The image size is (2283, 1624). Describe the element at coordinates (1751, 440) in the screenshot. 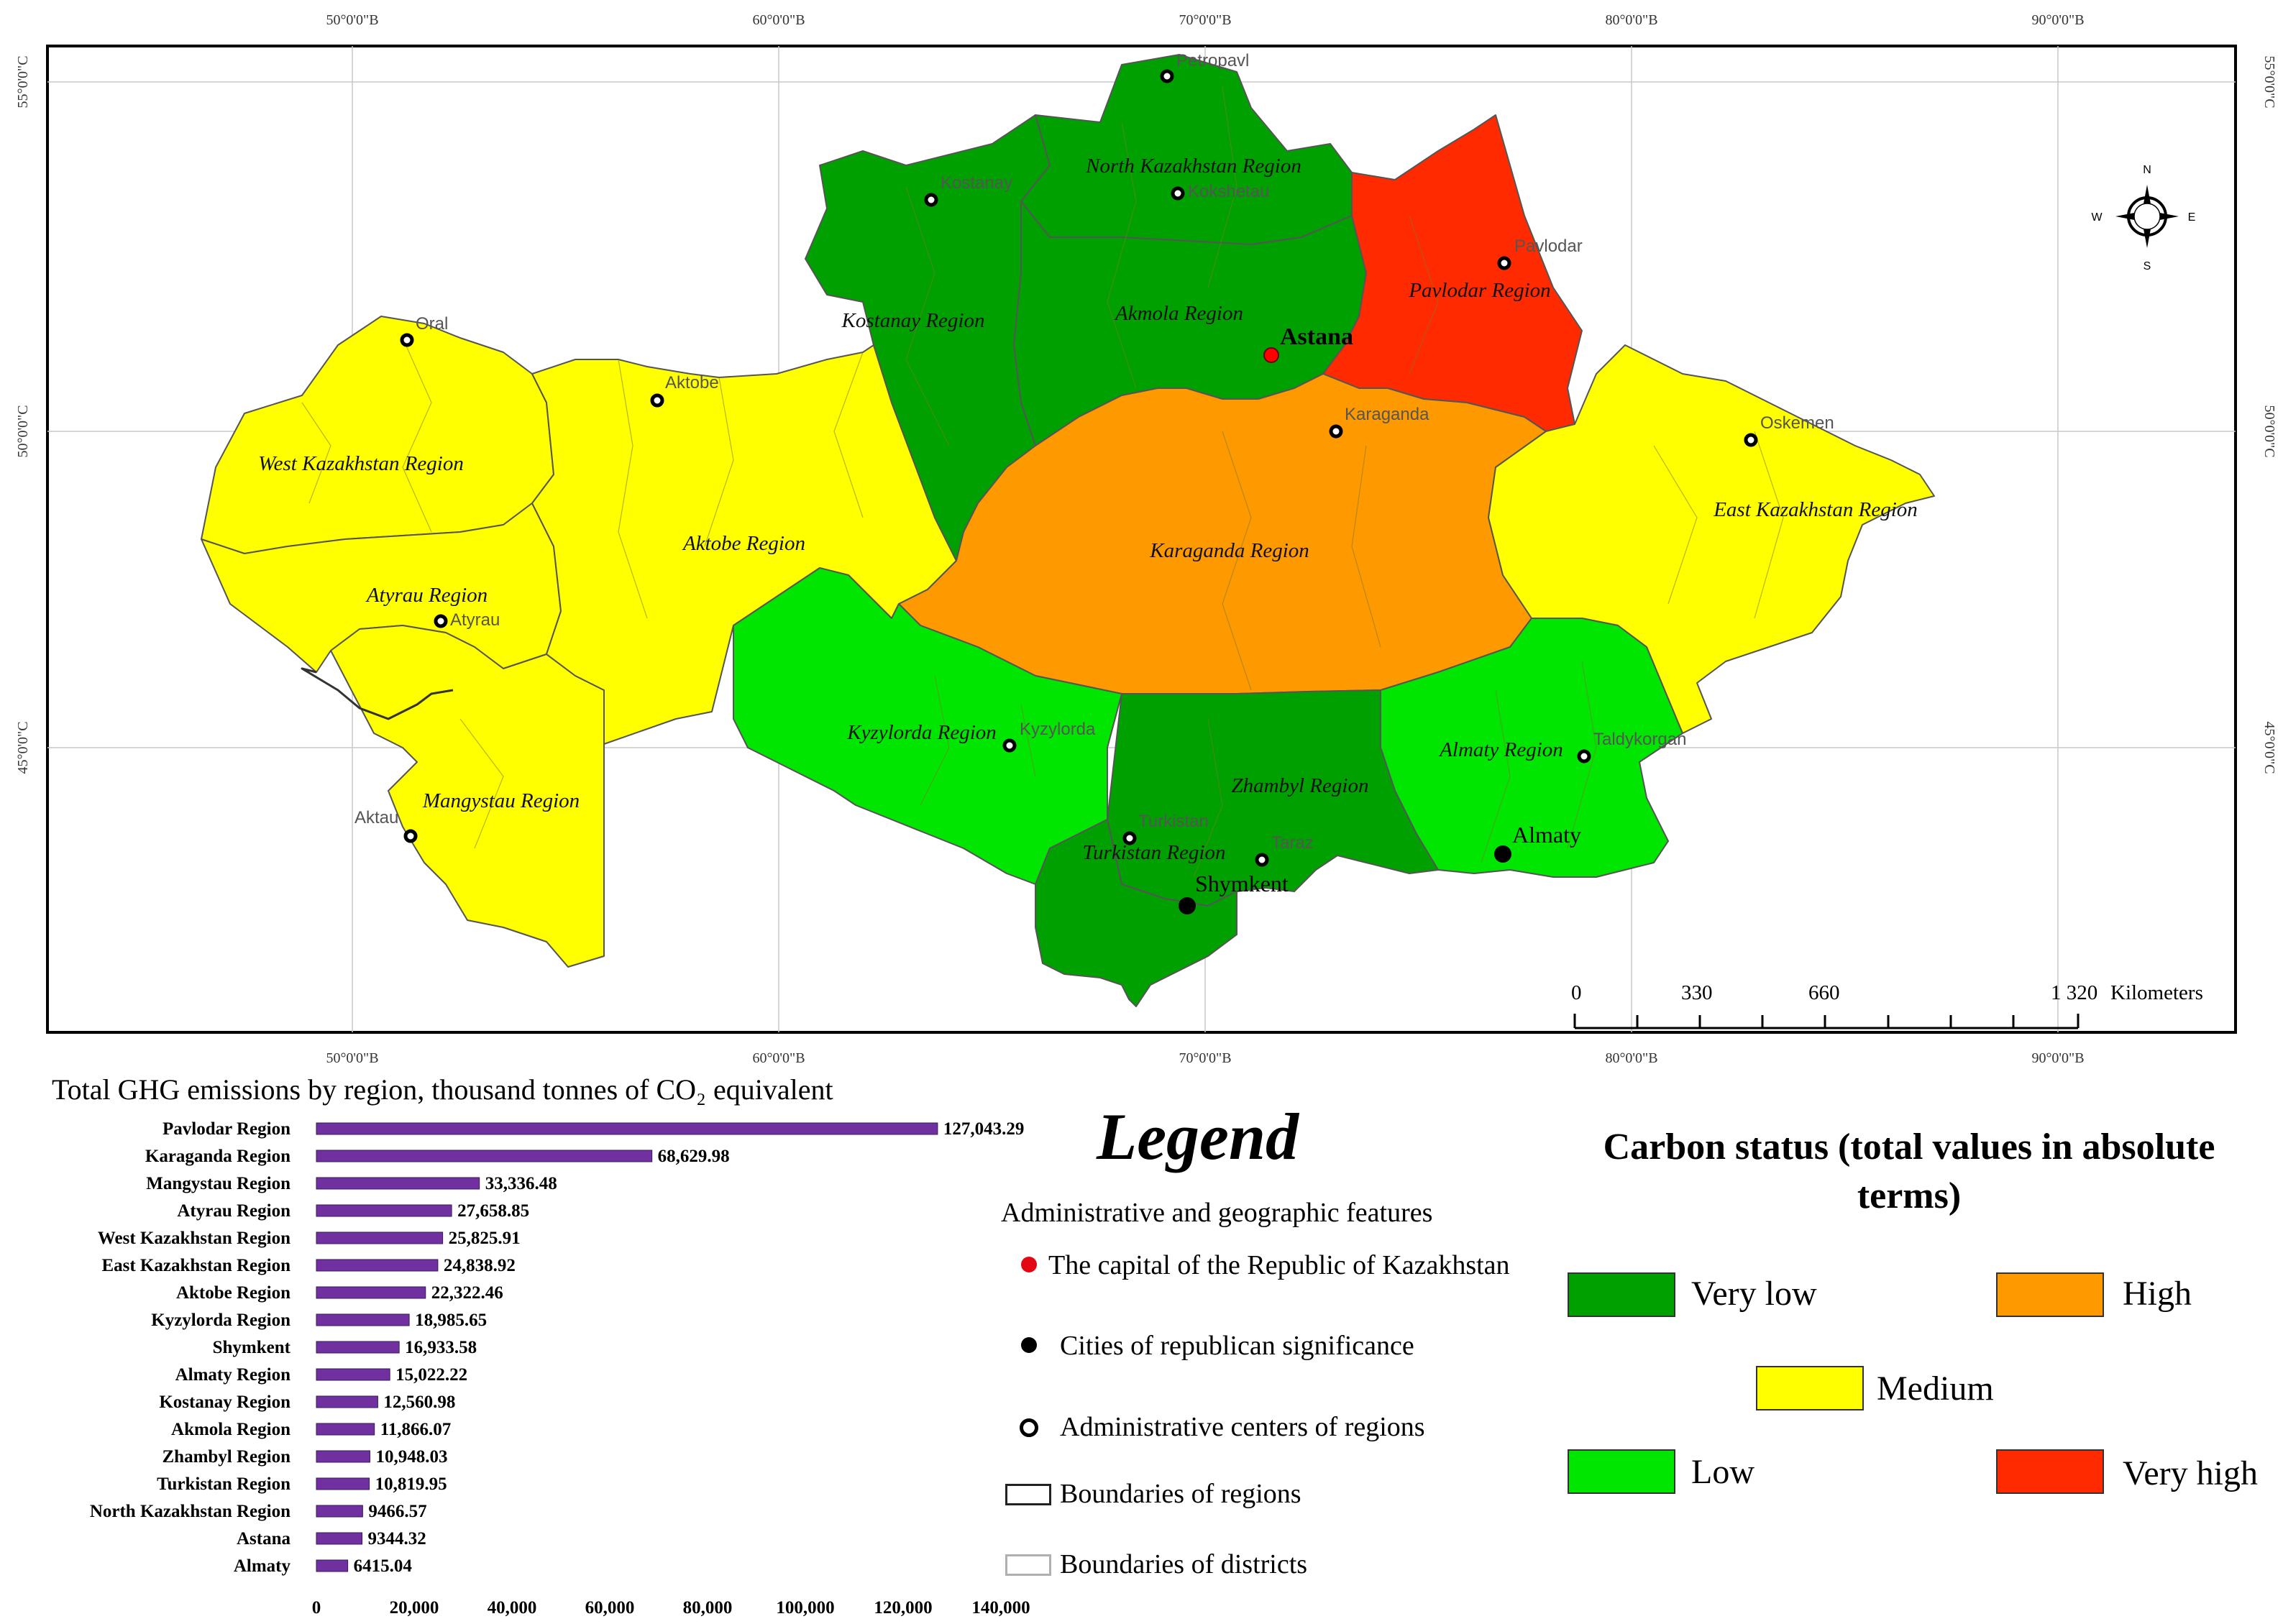

I see `admin-center-marker-oskemen` at that location.